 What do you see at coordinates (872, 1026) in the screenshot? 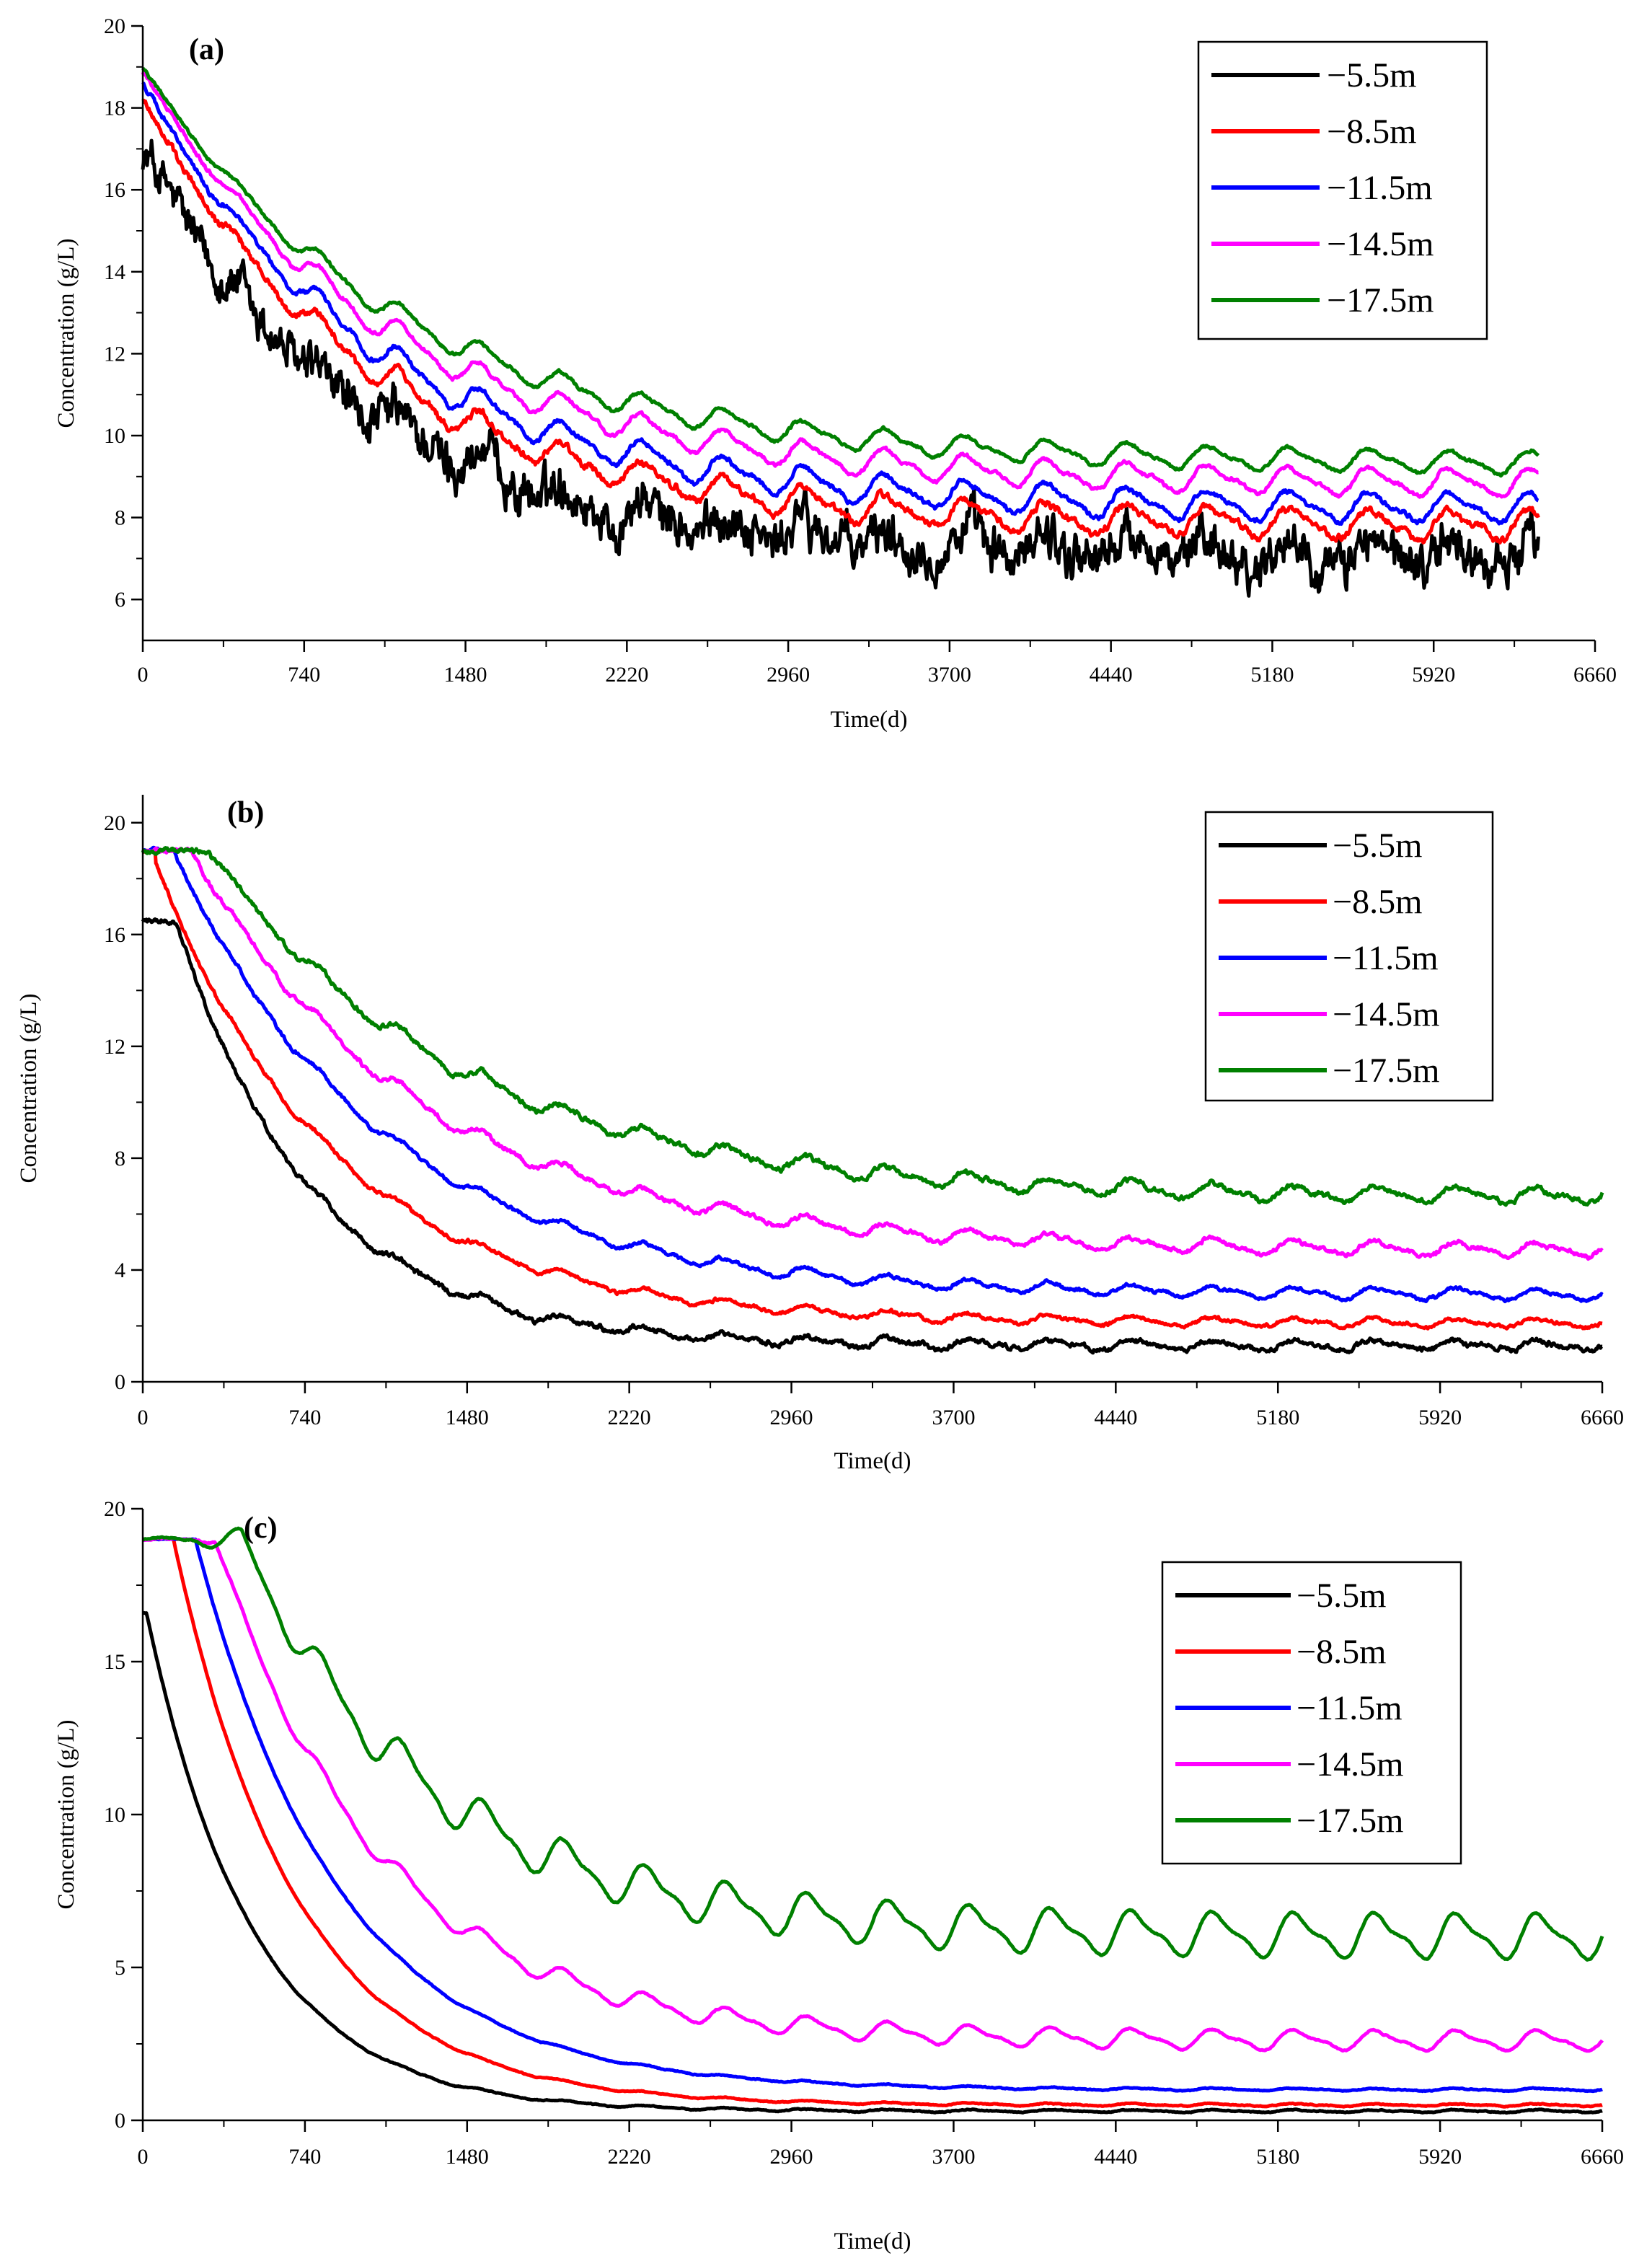
I see `series-line` at bounding box center [872, 1026].